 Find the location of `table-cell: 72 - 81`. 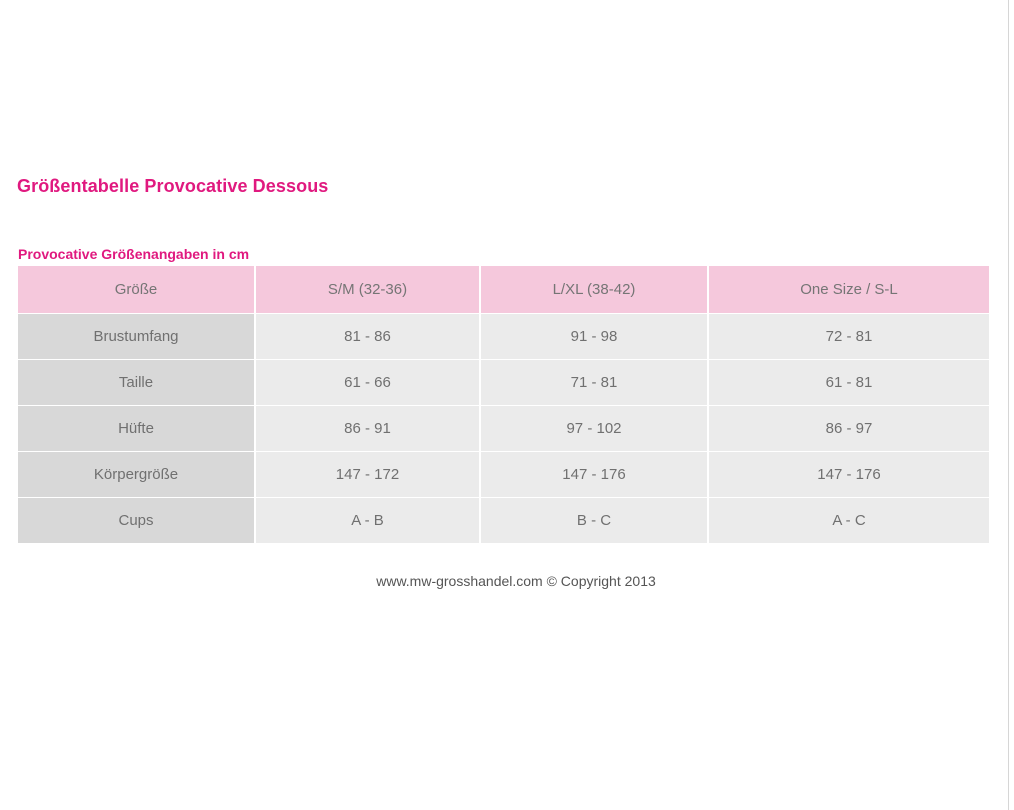

table-cell: 72 - 81 is located at coordinates (849, 337).